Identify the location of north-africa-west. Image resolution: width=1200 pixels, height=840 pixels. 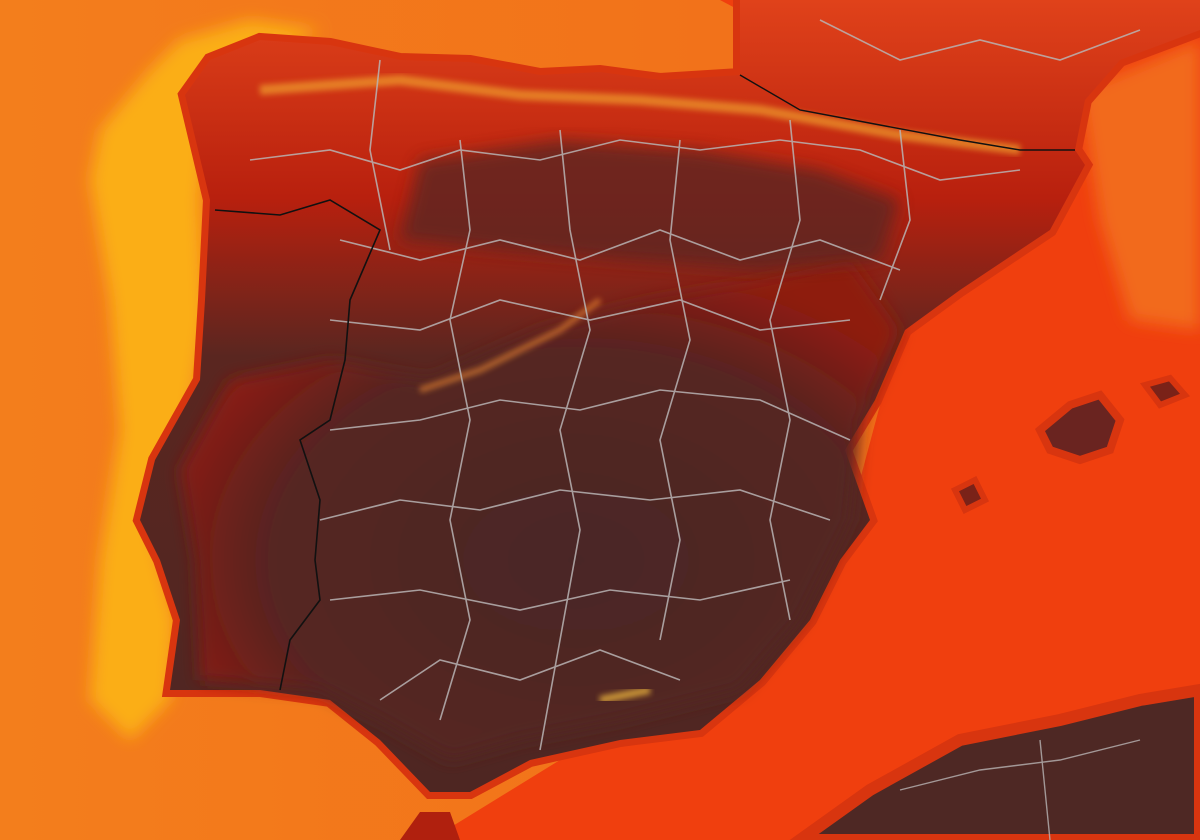
(430, 826).